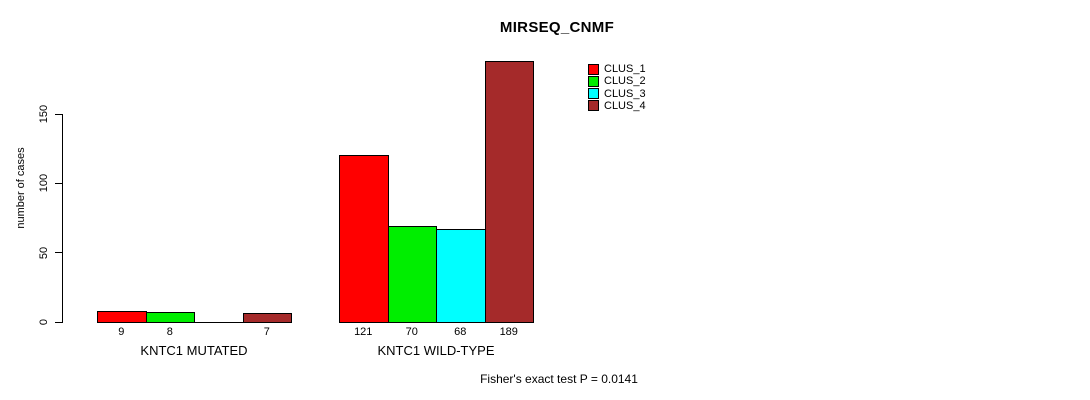 This screenshot has height=400, width=1090. Describe the element at coordinates (625, 81) in the screenshot. I see `legend-label: CLUS_2` at that location.